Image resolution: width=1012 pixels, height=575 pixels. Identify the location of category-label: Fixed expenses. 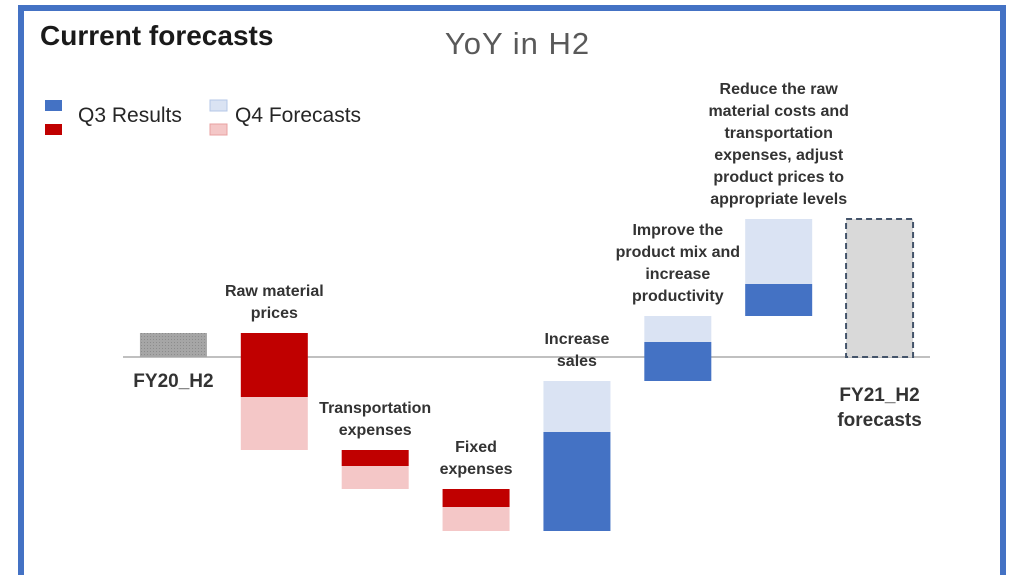
(476, 458).